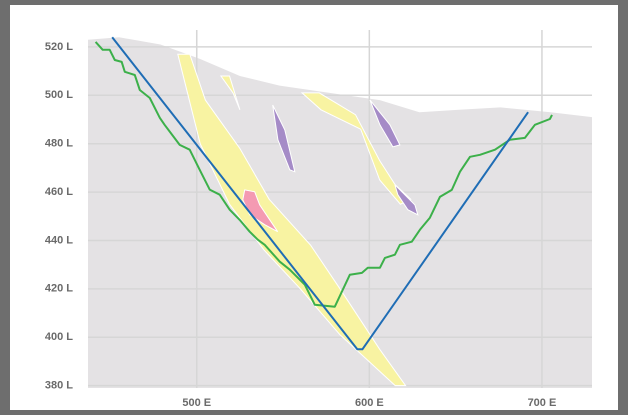 This screenshot has width=628, height=420. Describe the element at coordinates (59, 192) in the screenshot. I see `y-tick-label: 460 L` at that location.